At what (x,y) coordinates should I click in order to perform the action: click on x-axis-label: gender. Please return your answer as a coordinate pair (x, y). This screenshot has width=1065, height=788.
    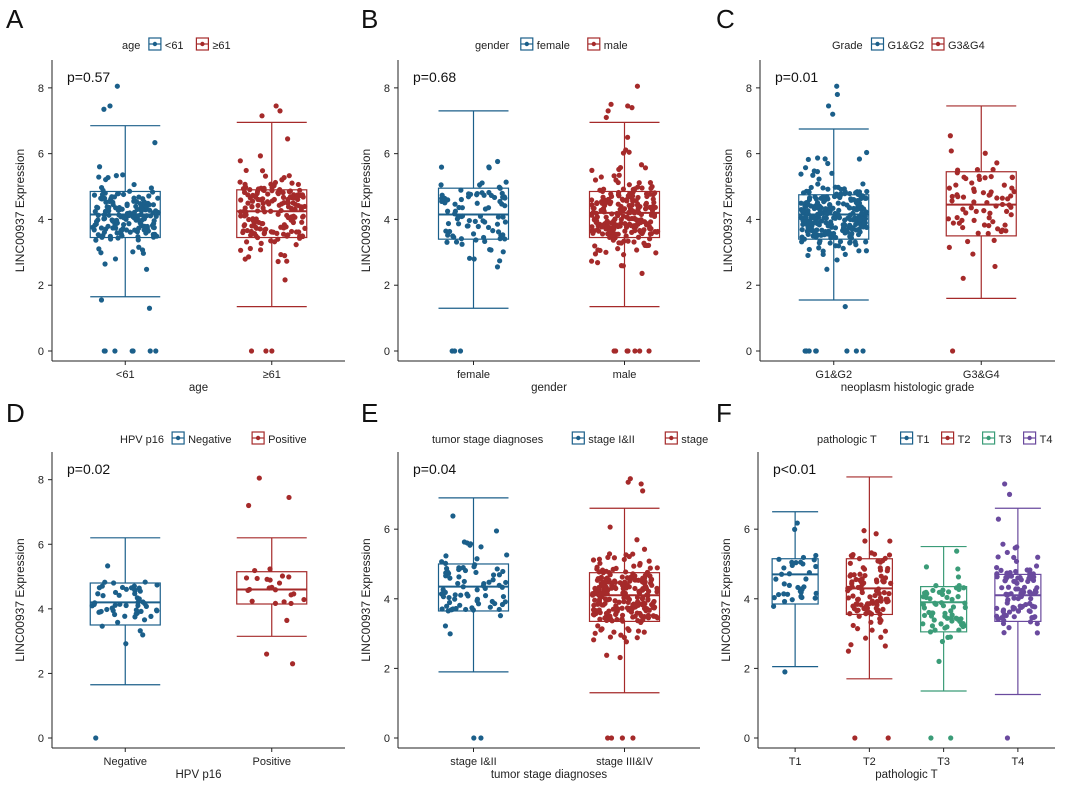
    Looking at the image, I should click on (549, 388).